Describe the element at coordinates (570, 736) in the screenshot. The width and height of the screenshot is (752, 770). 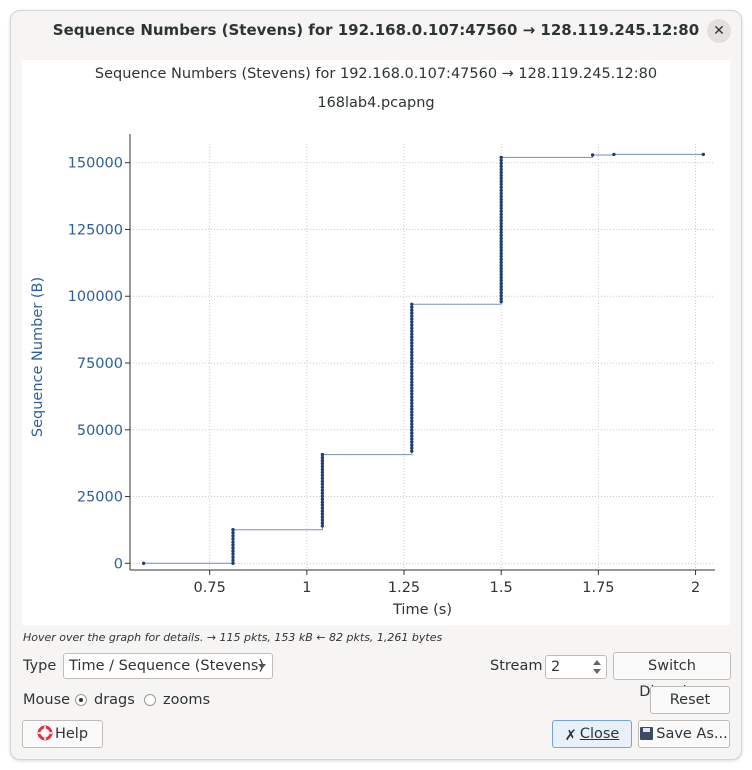
I see `close-icon: ✗` at that location.